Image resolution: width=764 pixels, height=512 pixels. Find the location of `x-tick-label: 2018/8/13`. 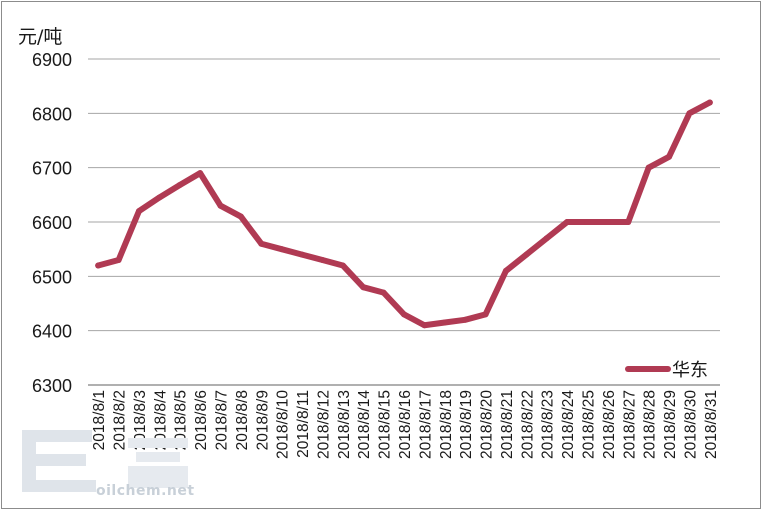

x-tick-label: 2018/8/13 is located at coordinates (344, 424).